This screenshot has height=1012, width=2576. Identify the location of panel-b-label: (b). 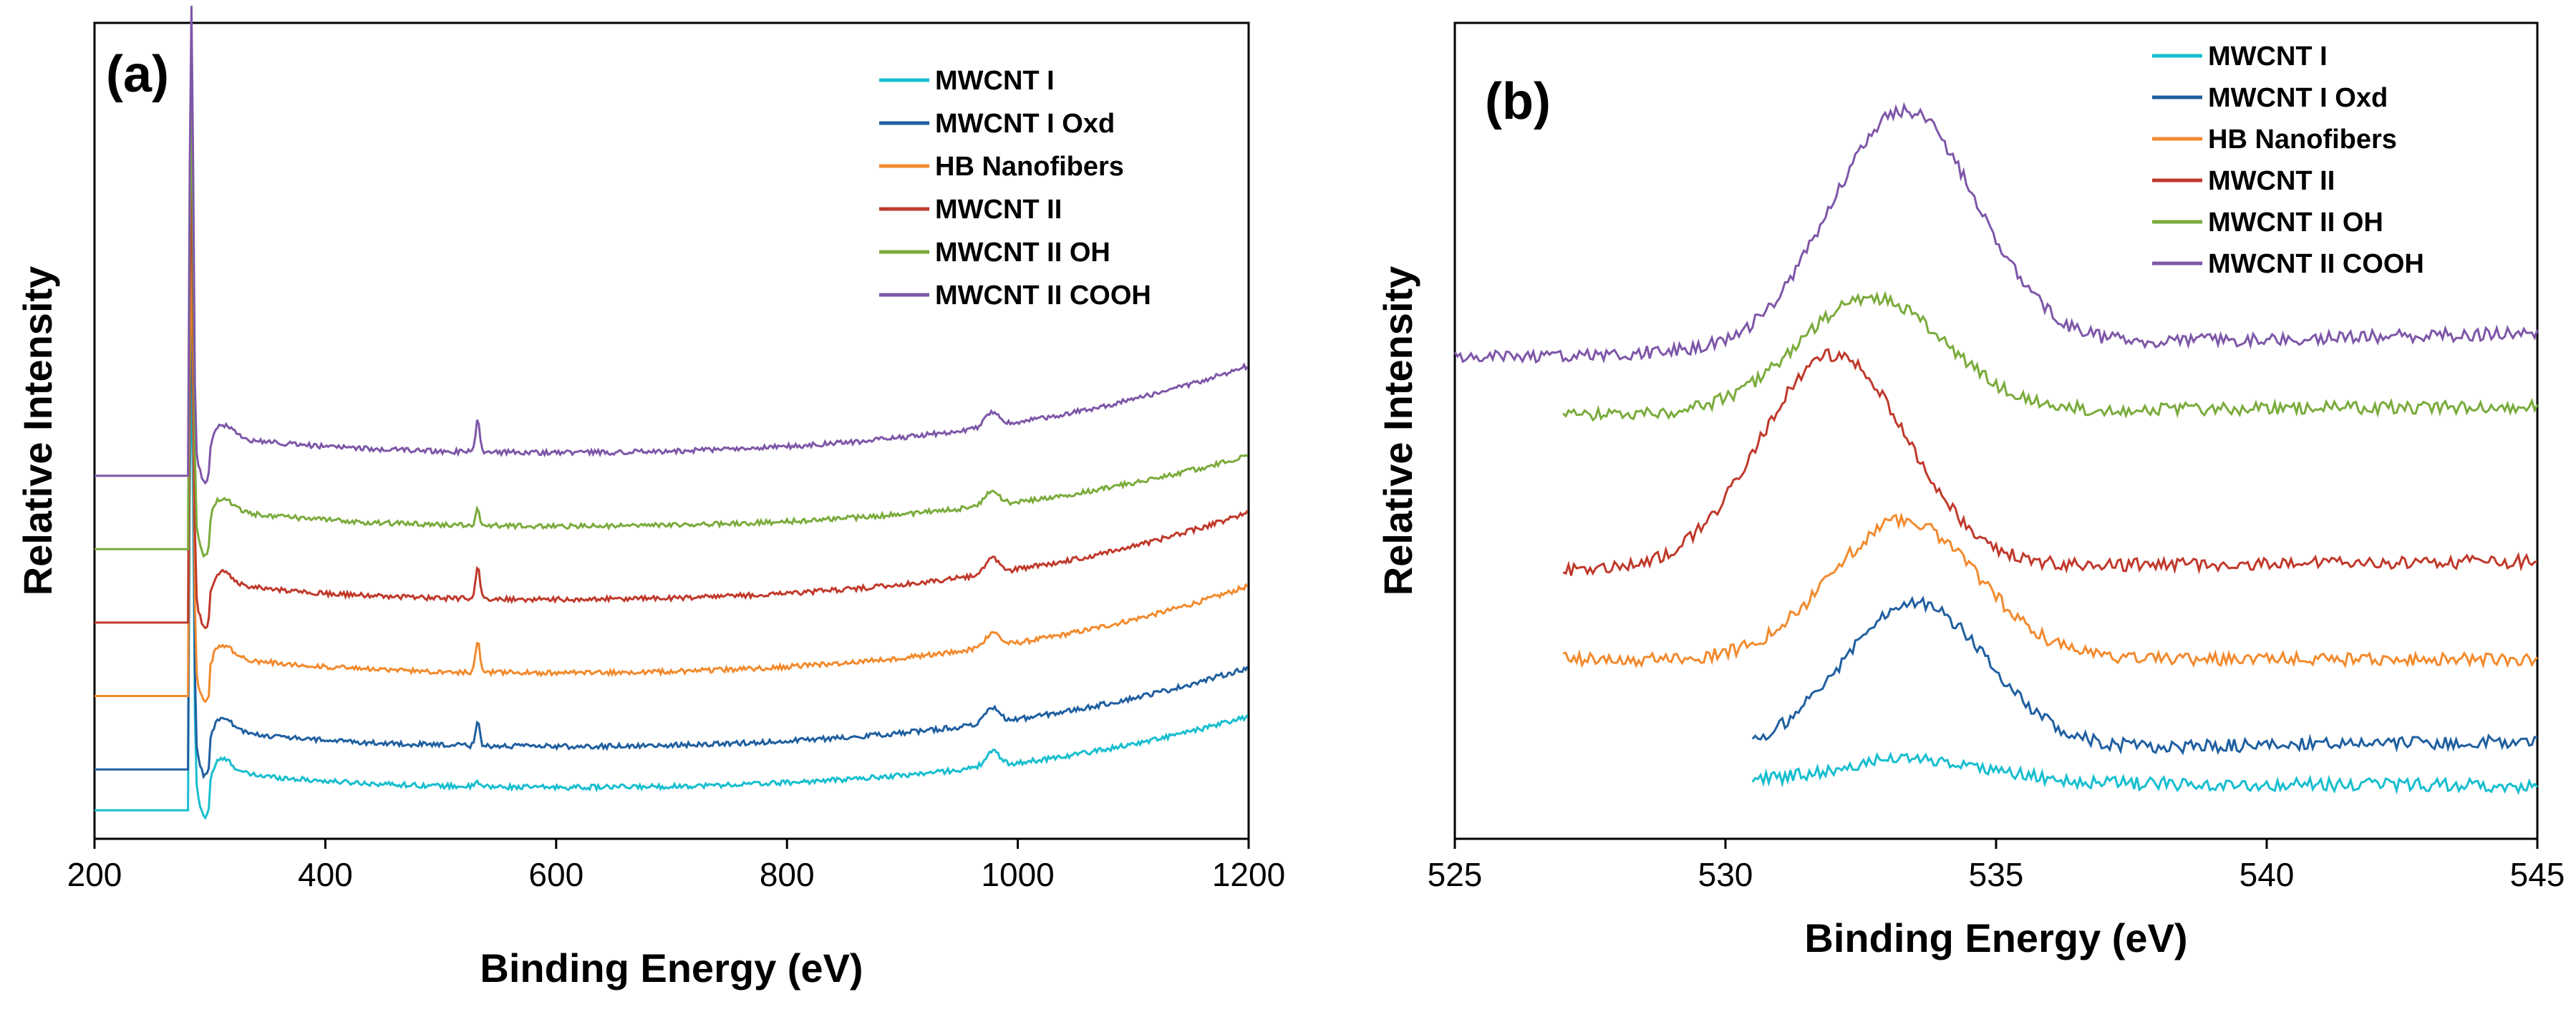
(1518, 101).